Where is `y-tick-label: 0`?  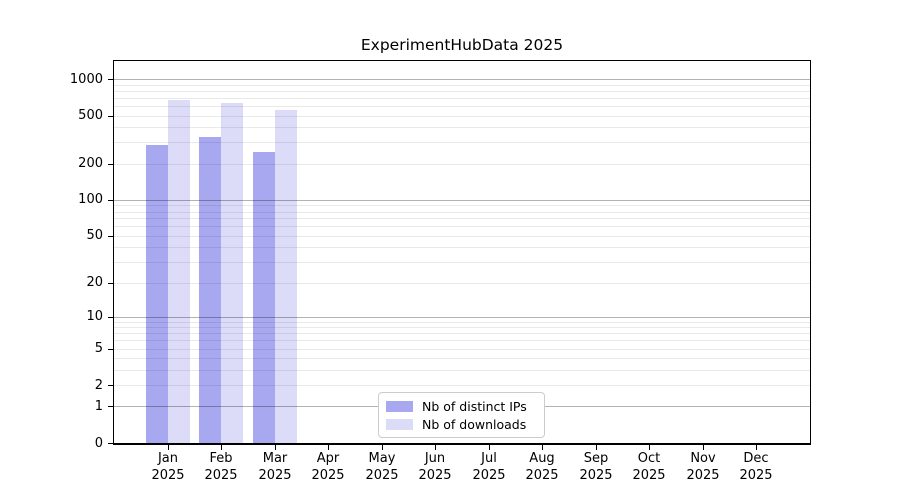
y-tick-label: 0 is located at coordinates (98, 443).